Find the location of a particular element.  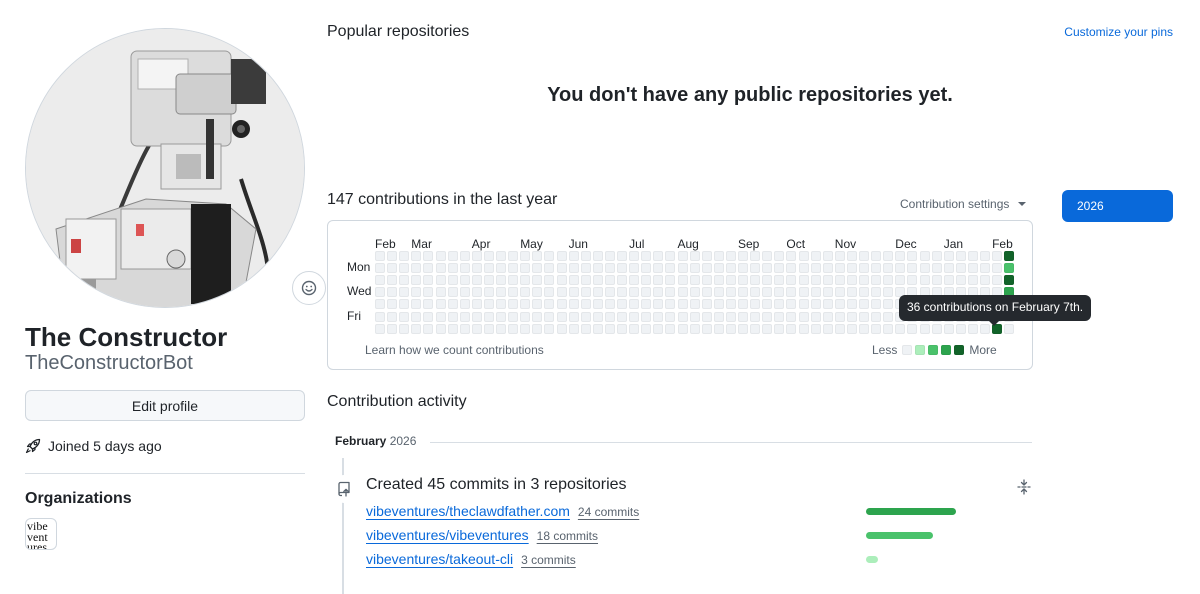

repo-link: vibeventures/takeout-cli is located at coordinates (440, 559).